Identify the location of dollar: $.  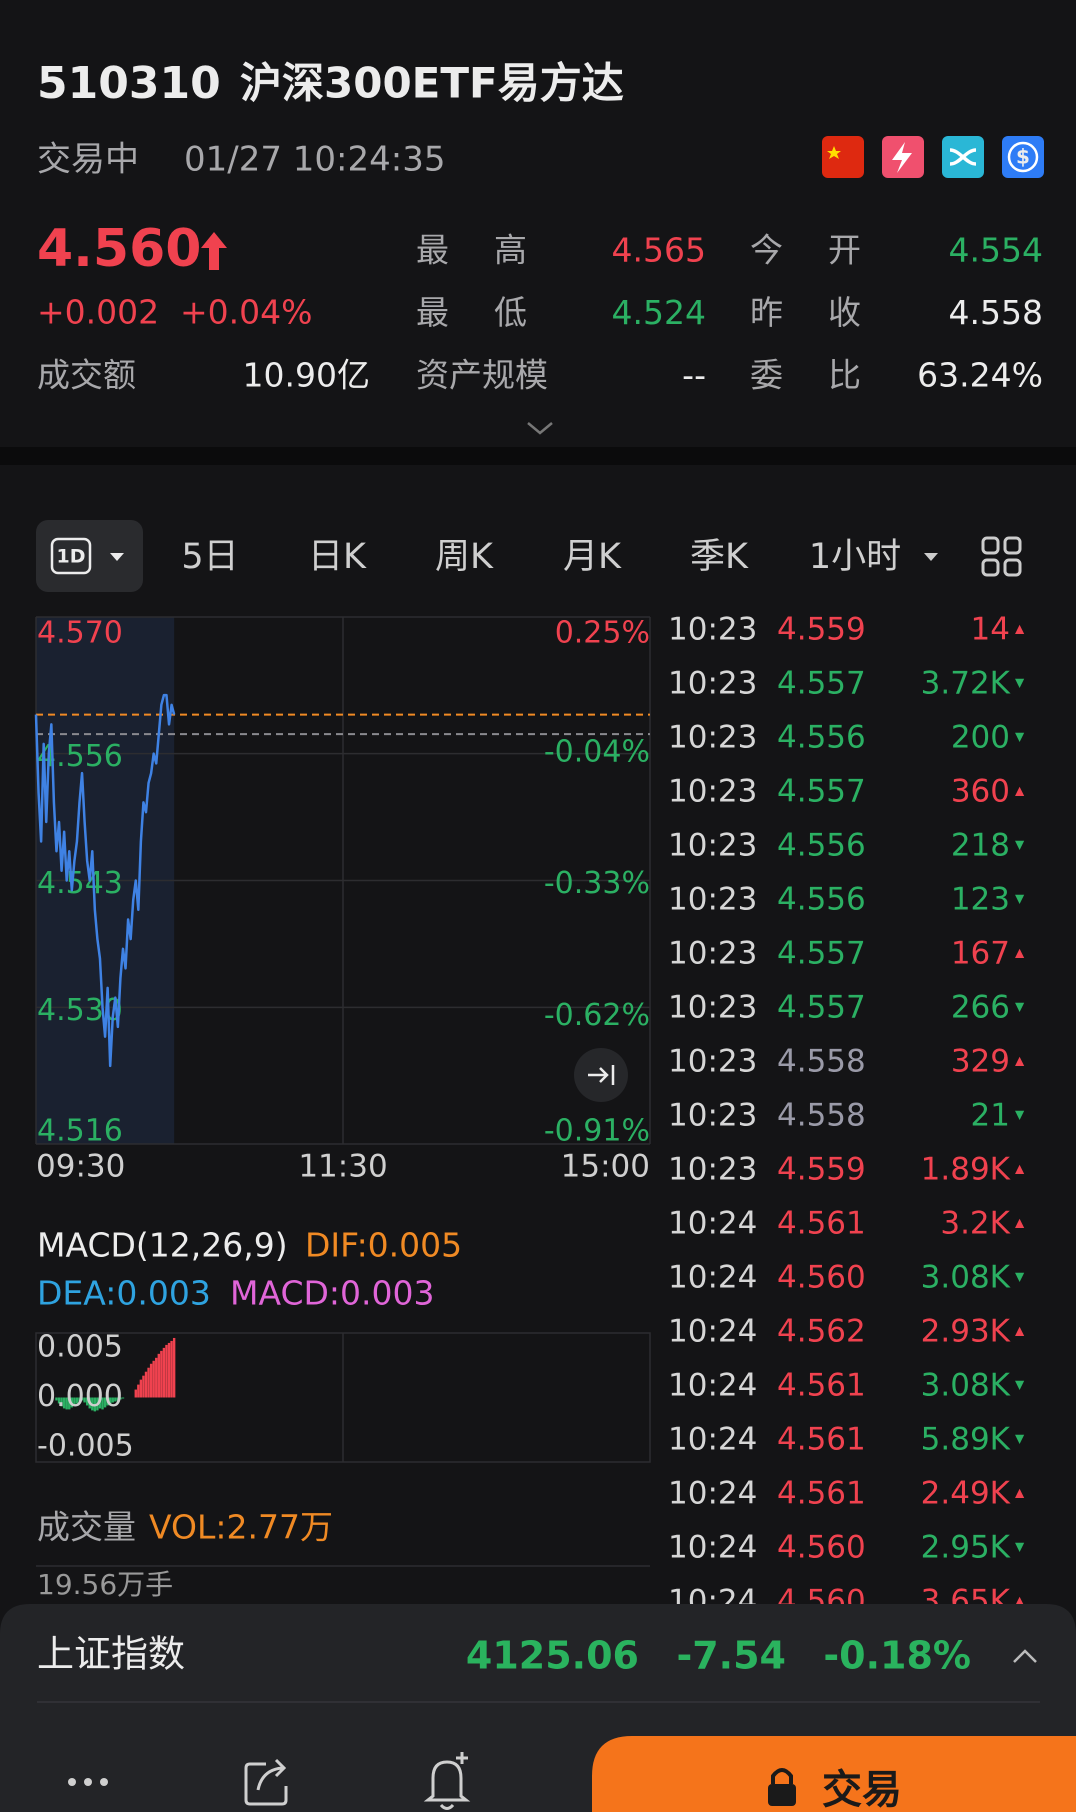
(1023, 157).